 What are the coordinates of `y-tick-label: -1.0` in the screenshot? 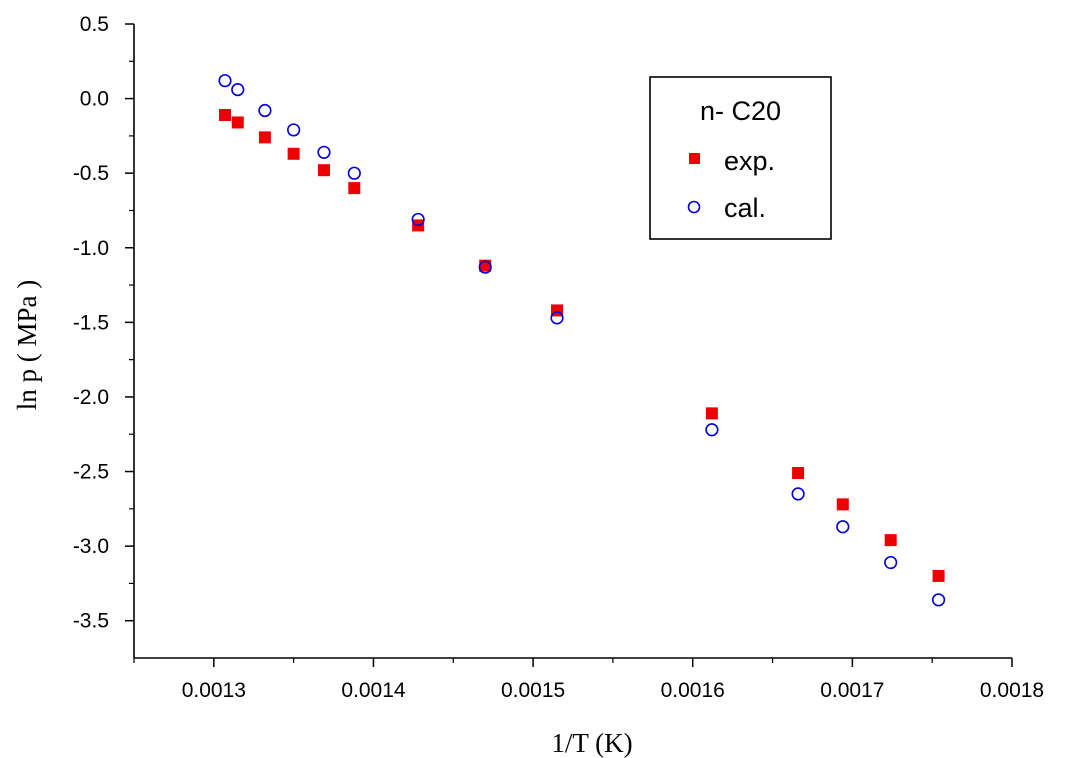 It's located at (91, 248).